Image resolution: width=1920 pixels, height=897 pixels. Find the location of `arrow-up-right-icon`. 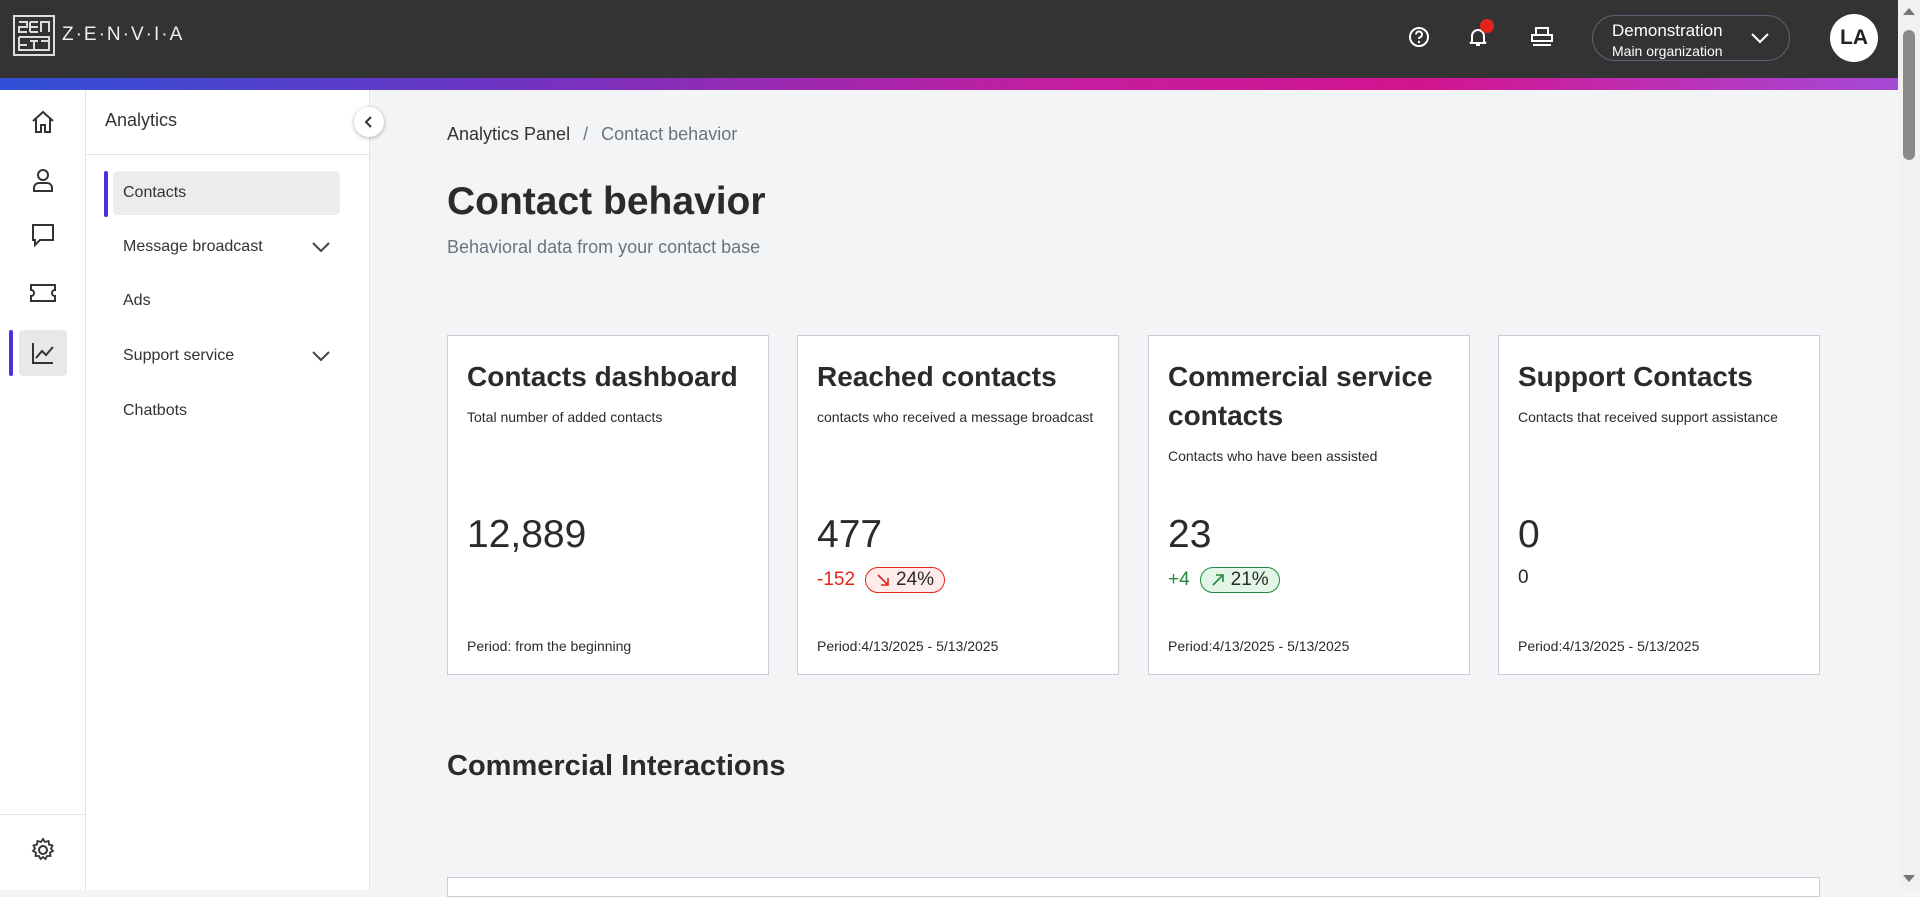

arrow-up-right-icon is located at coordinates (1218, 580).